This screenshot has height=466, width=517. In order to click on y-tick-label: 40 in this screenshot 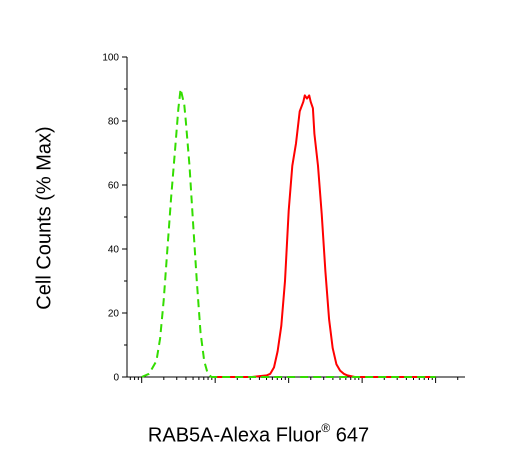, I will do `click(114, 250)`.